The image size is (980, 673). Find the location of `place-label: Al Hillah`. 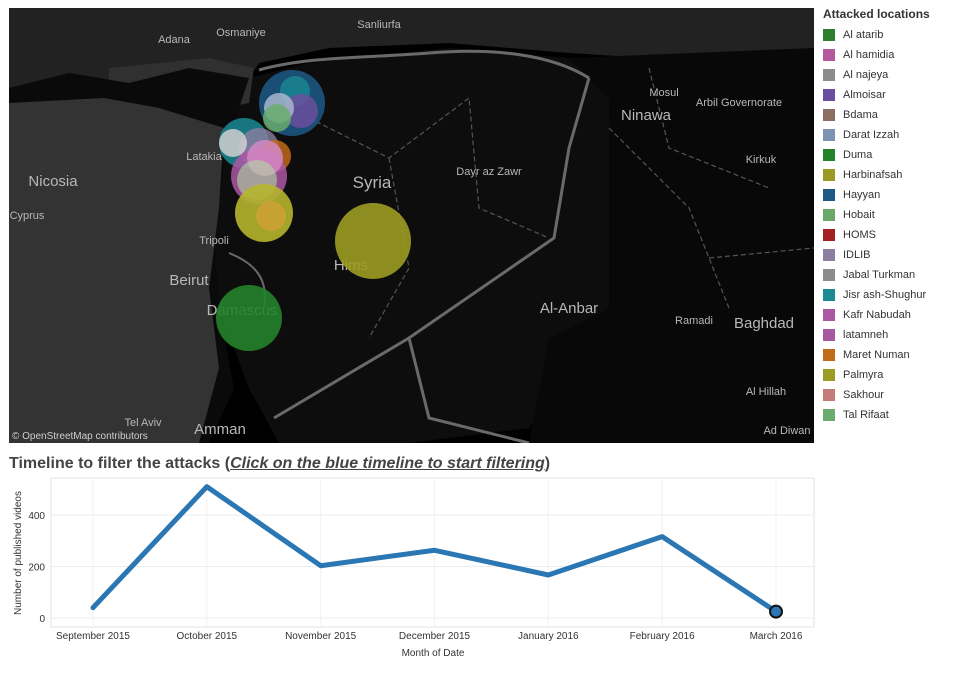

place-label: Al Hillah is located at coordinates (766, 392).